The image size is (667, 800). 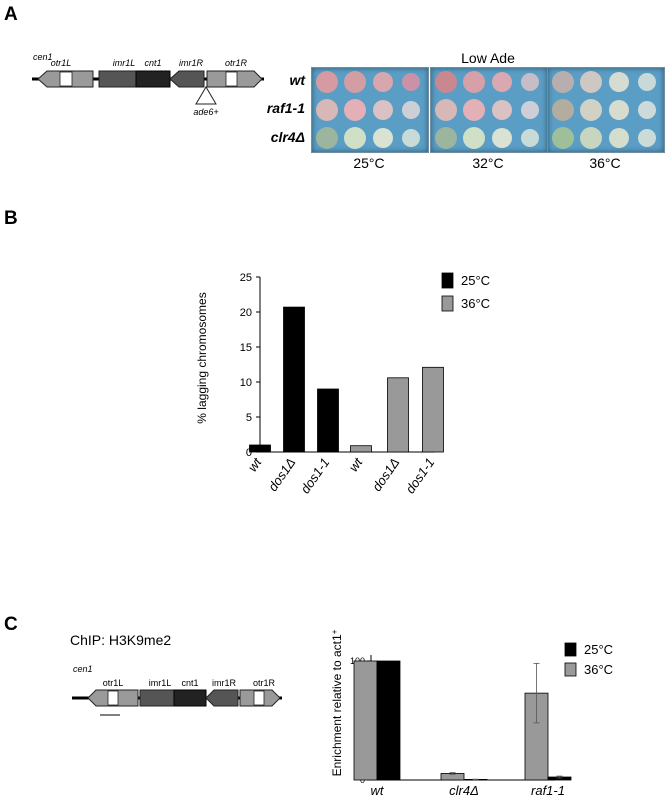 What do you see at coordinates (388, 720) in the screenshot?
I see `c-bar` at bounding box center [388, 720].